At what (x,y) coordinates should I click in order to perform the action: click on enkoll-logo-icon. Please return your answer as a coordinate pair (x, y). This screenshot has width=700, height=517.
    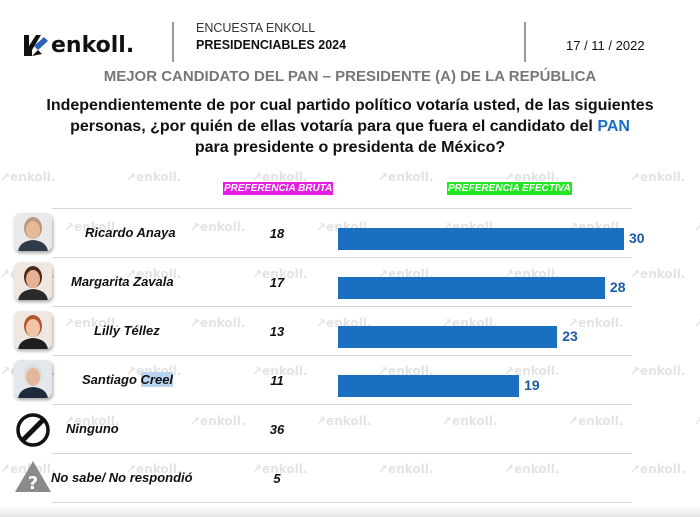
    Looking at the image, I should click on (36, 45).